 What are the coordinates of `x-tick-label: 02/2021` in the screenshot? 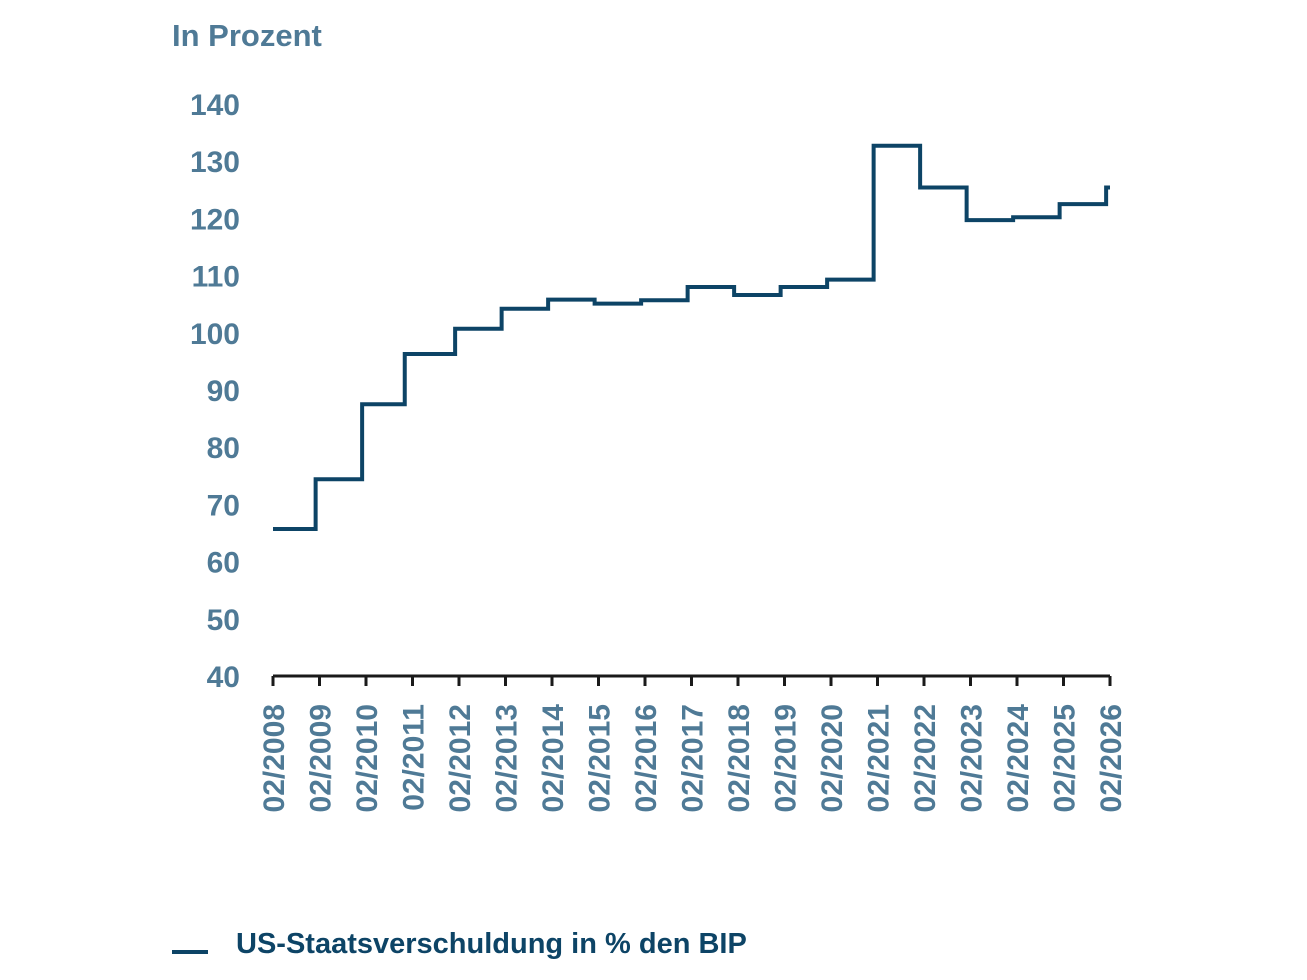 It's located at (879, 758).